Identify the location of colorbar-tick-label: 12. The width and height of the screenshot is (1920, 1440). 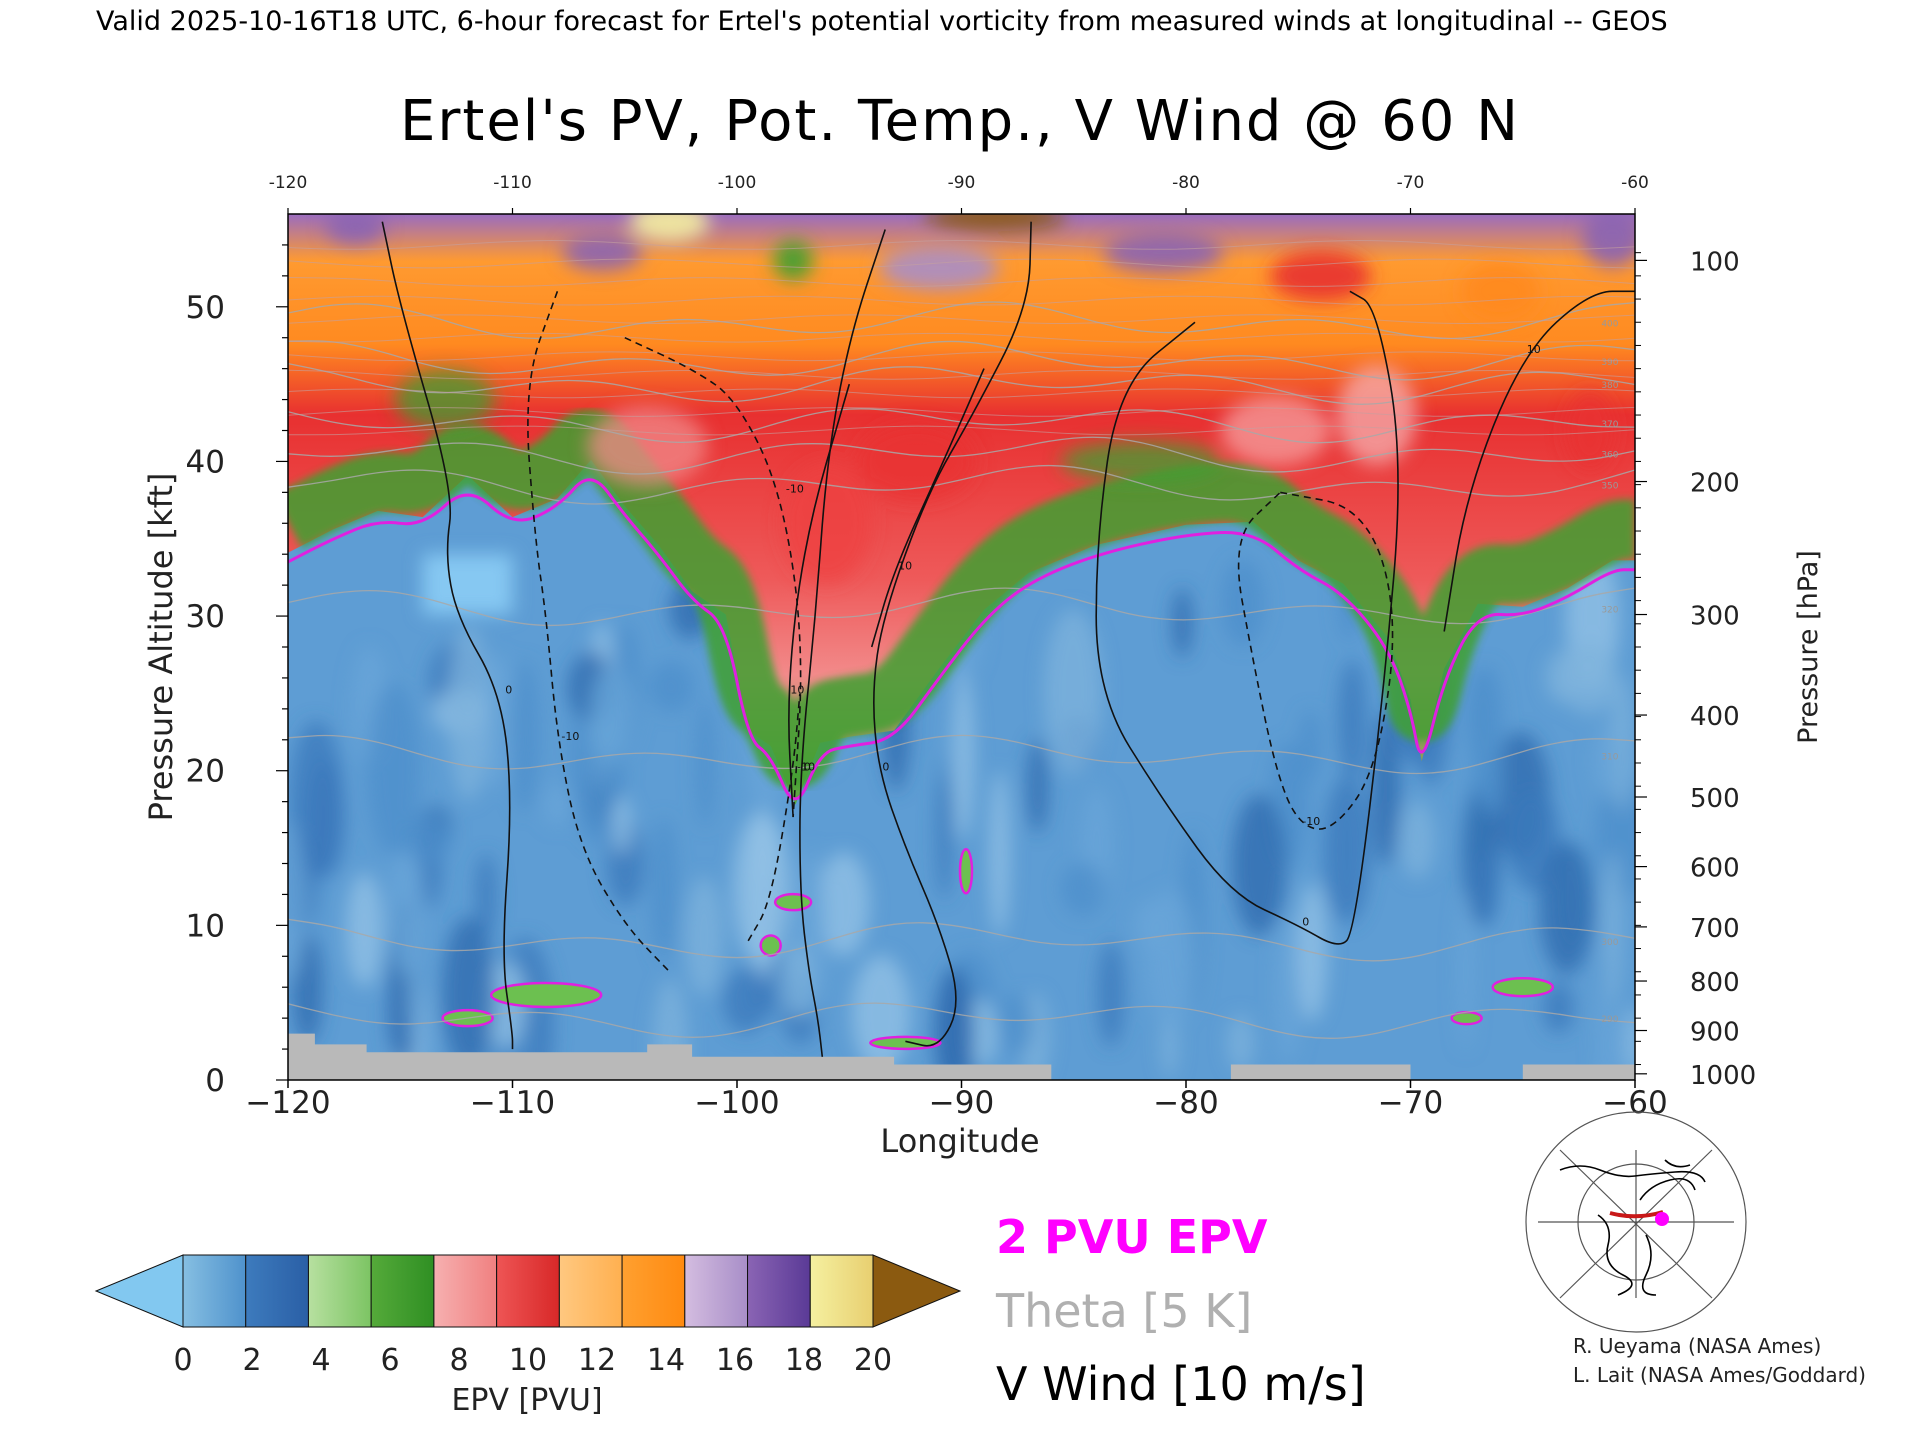
(597, 1360).